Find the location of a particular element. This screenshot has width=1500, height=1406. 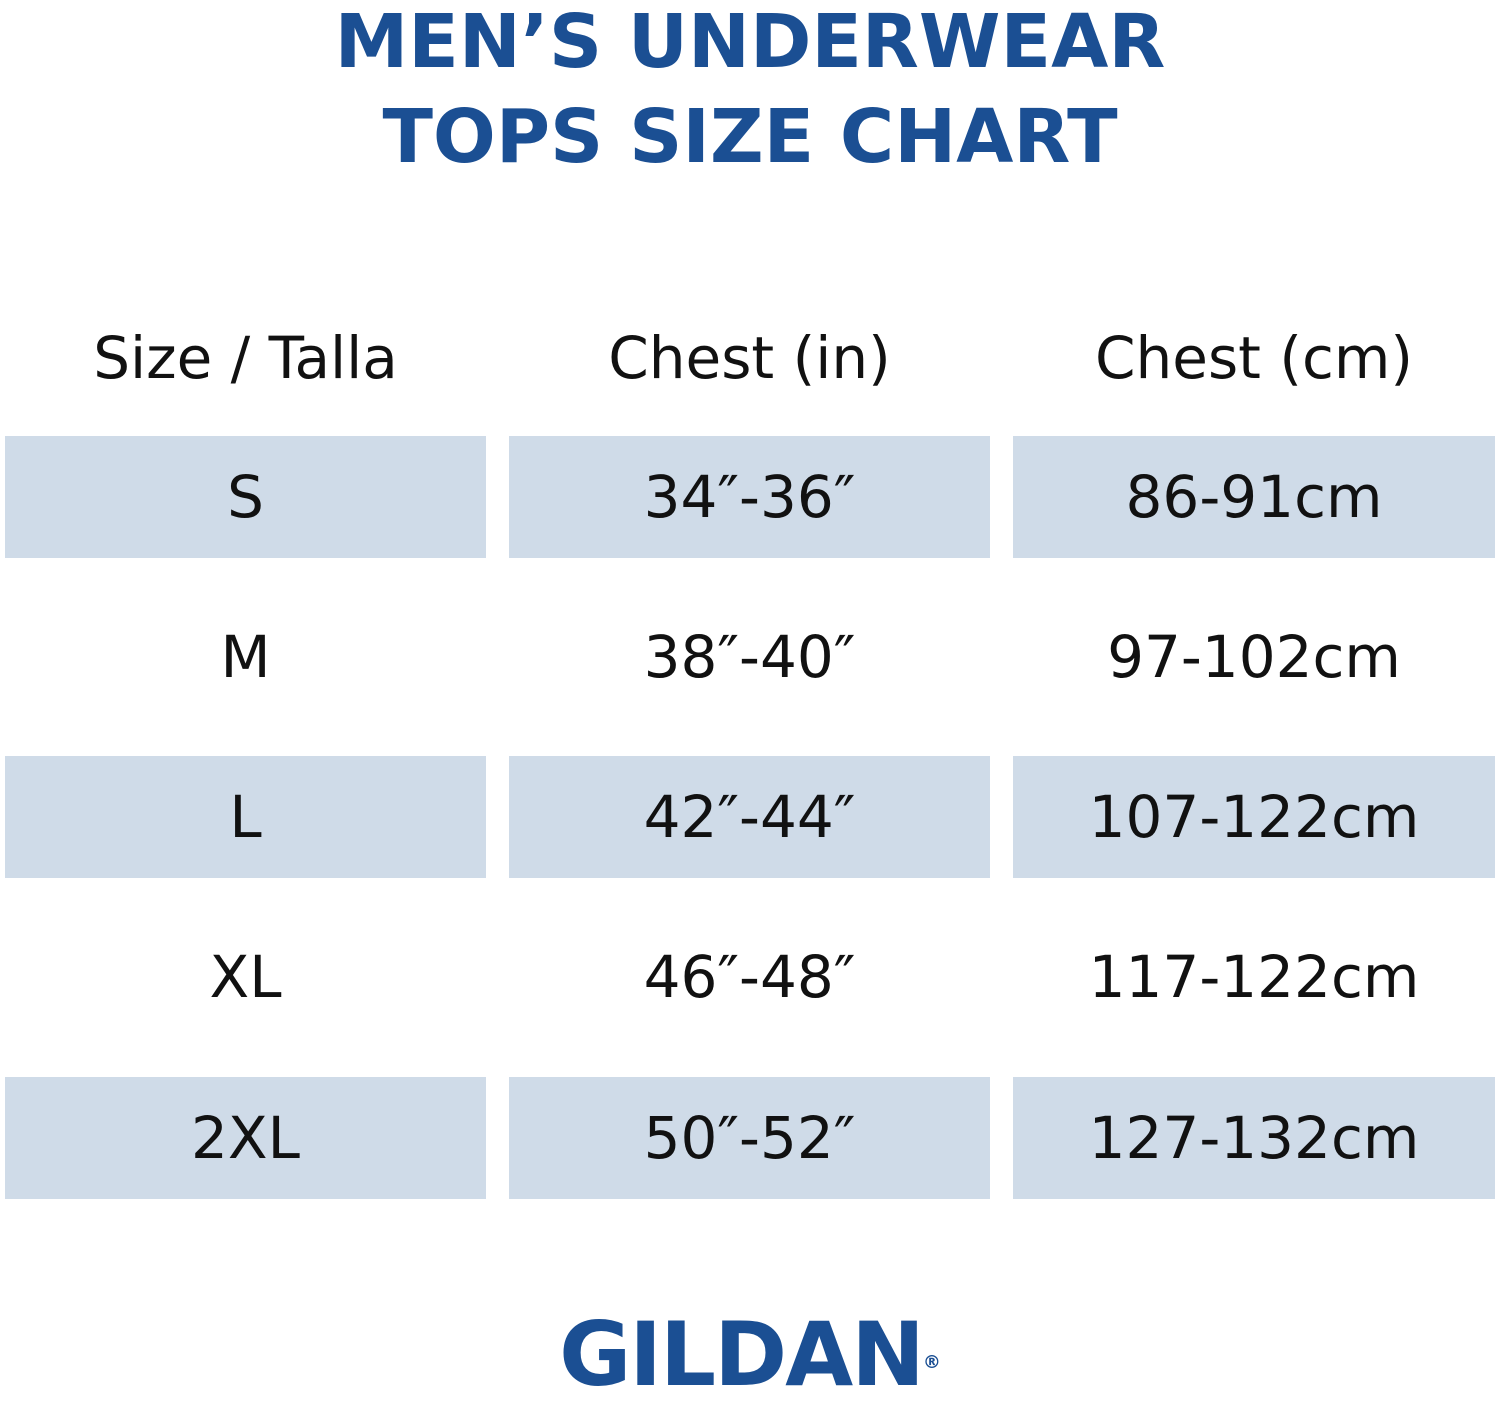

chest-in-cell: 38″-40″ is located at coordinates (749, 657).